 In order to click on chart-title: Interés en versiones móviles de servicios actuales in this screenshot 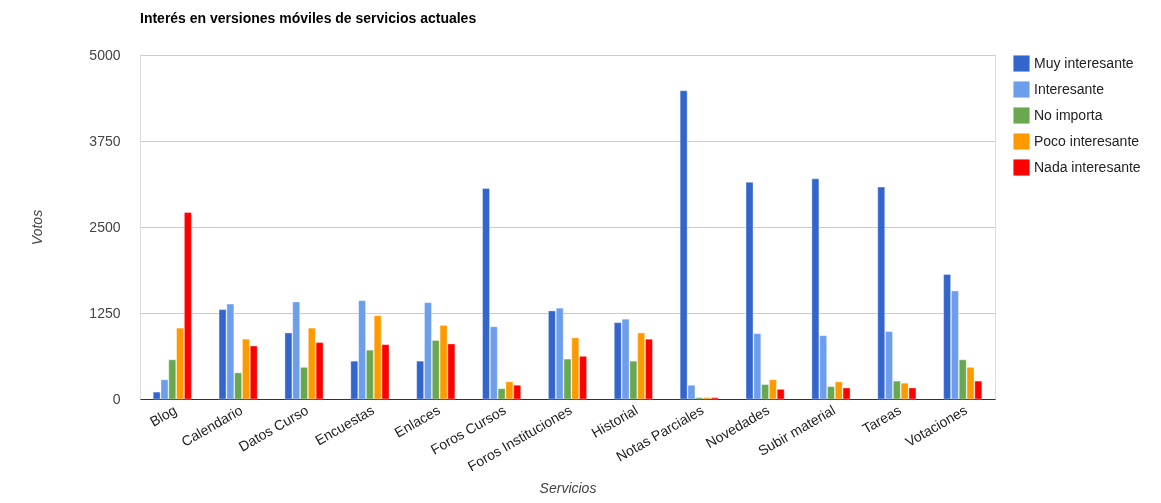, I will do `click(308, 18)`.